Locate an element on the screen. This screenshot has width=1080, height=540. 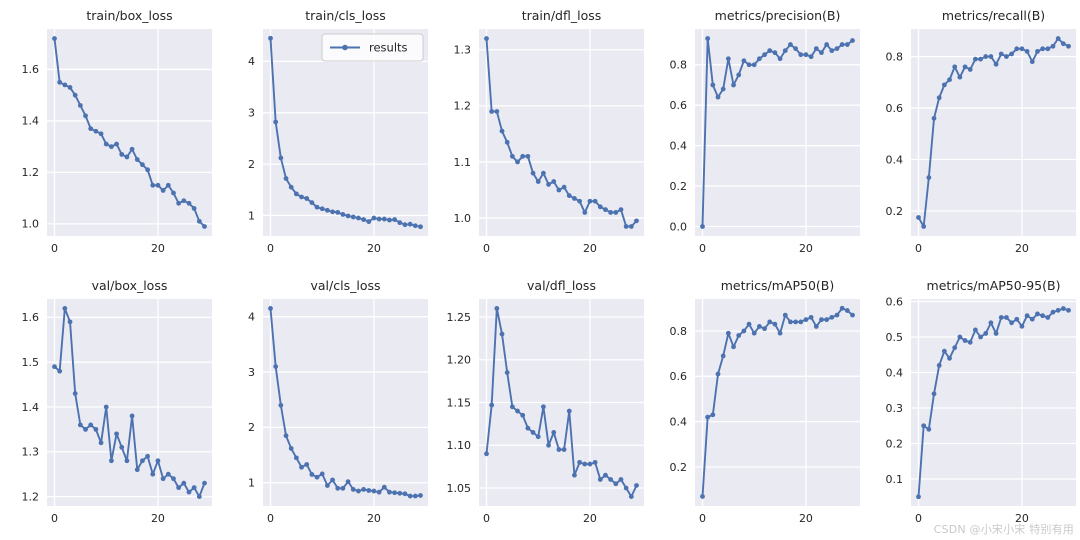
watermark: CSDN @小宋小宋 特别有用 is located at coordinates (1003, 529).